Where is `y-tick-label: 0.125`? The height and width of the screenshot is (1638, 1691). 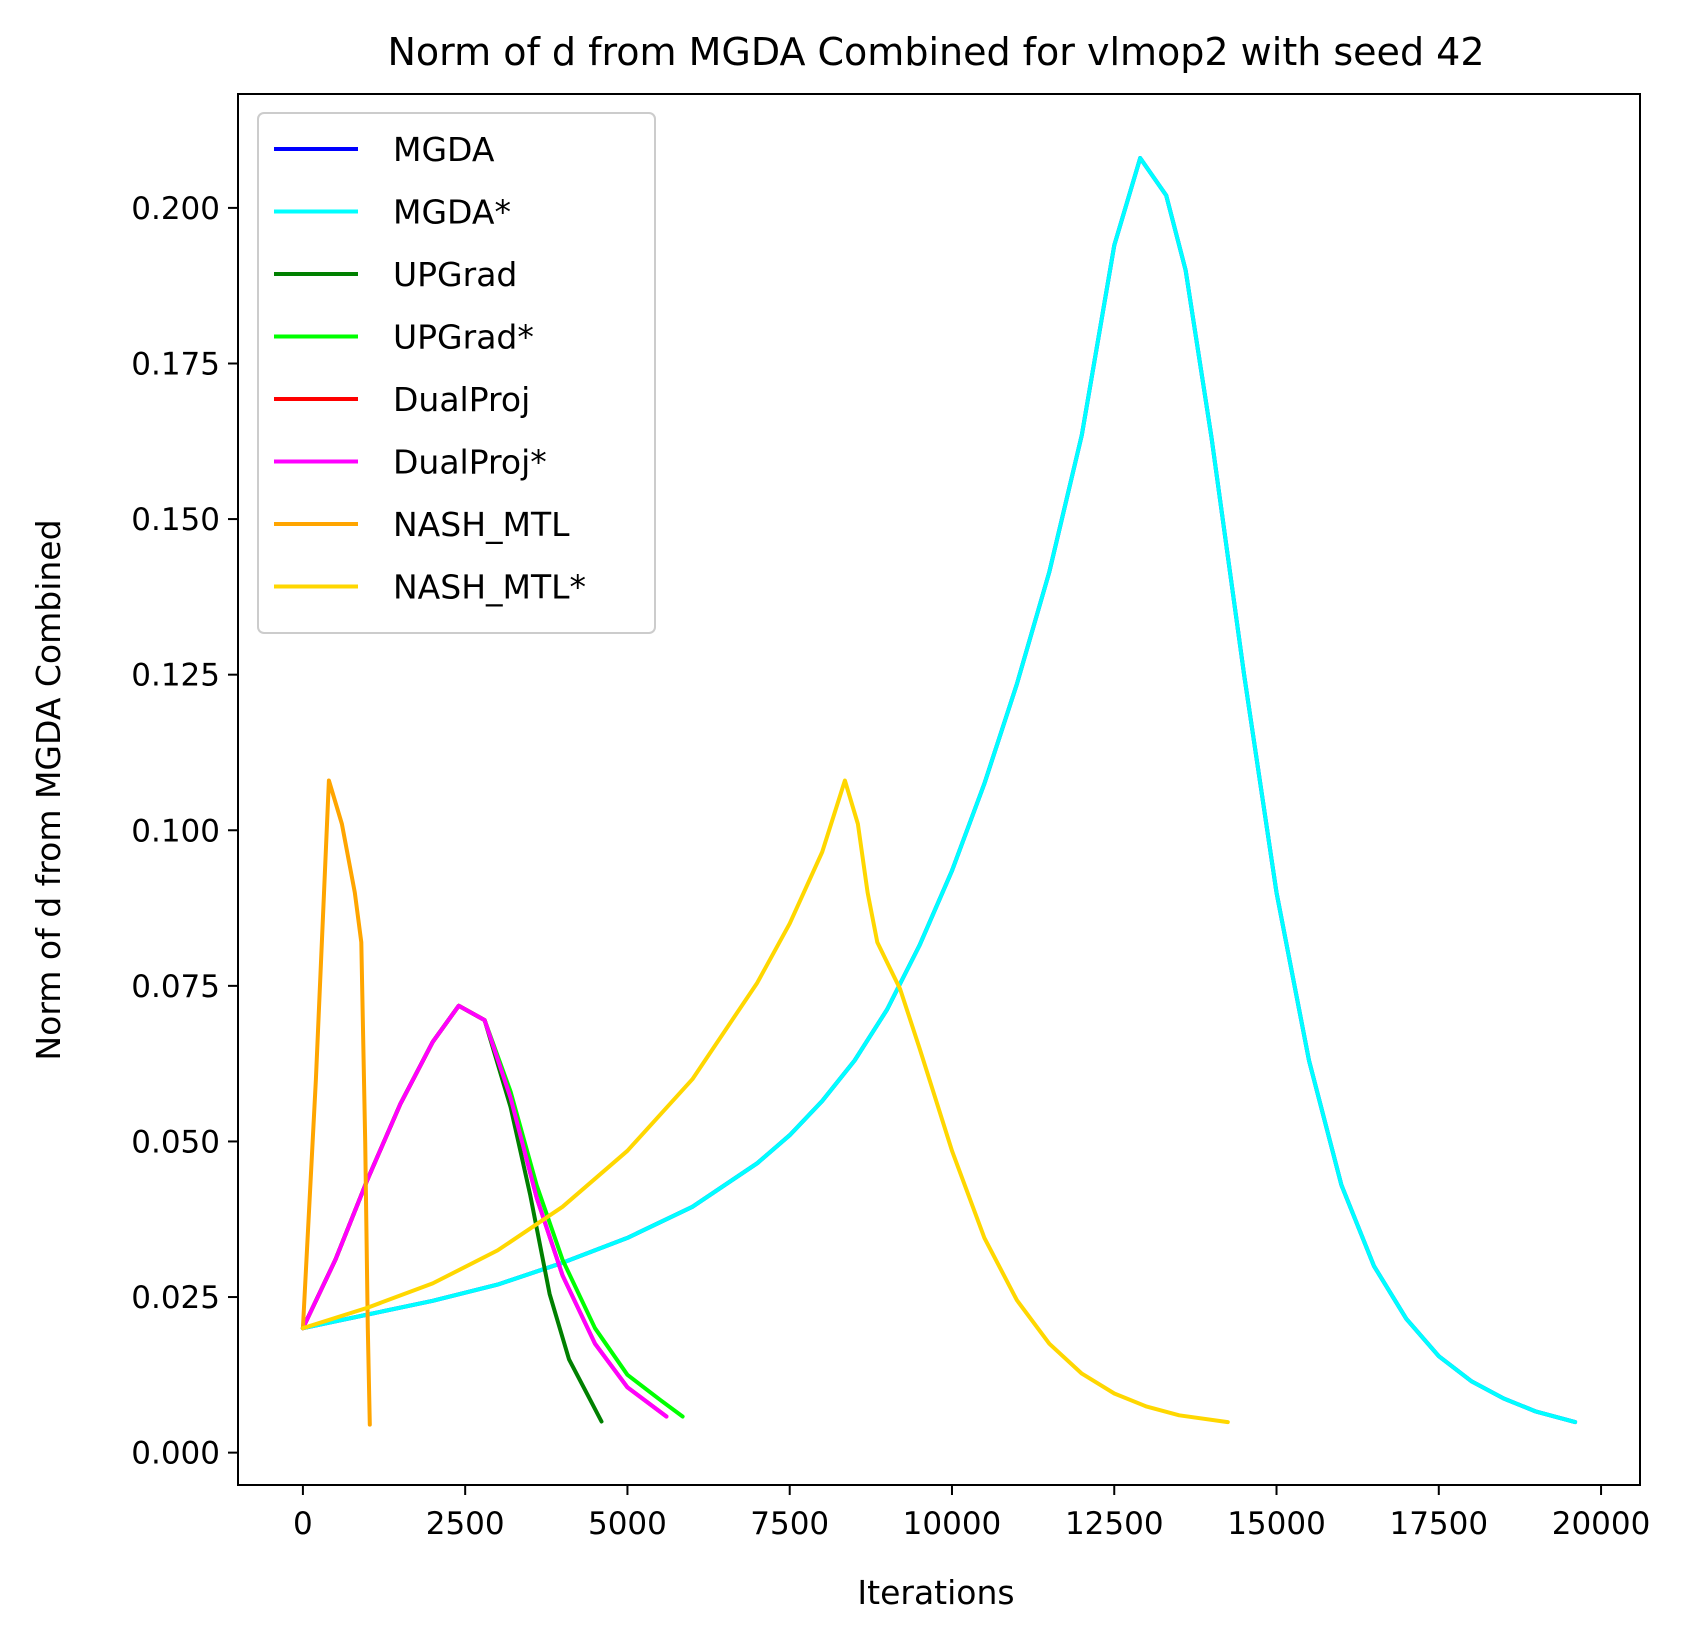 y-tick-label: 0.125 is located at coordinates (175, 676).